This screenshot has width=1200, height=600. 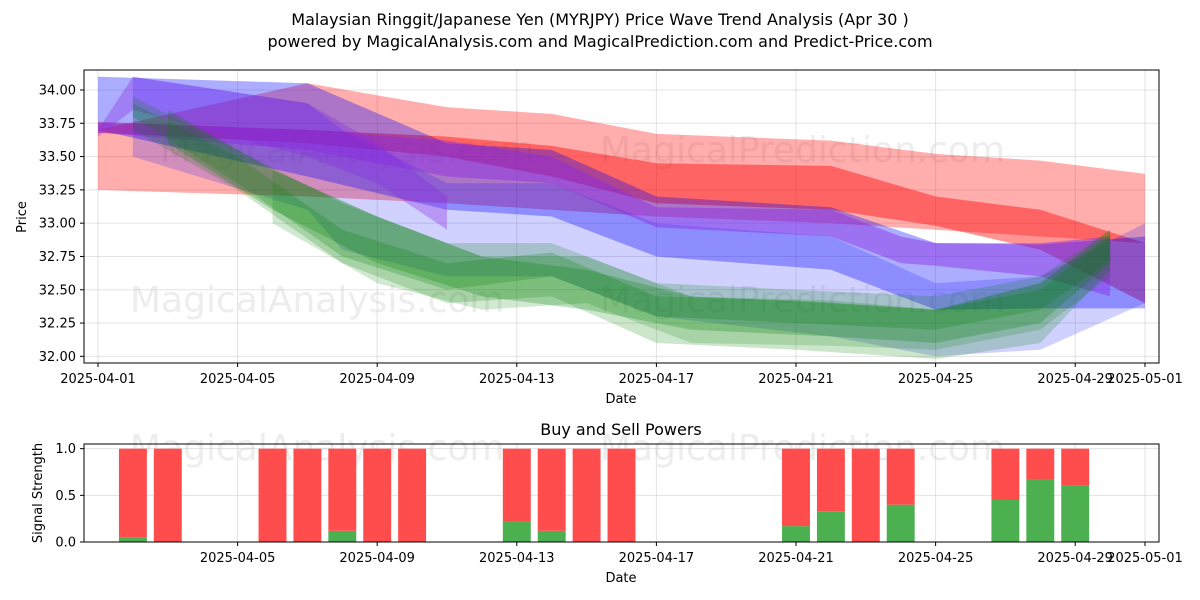 What do you see at coordinates (238, 558) in the screenshot?
I see `signal-x-tick-label: 2025-04-05` at bounding box center [238, 558].